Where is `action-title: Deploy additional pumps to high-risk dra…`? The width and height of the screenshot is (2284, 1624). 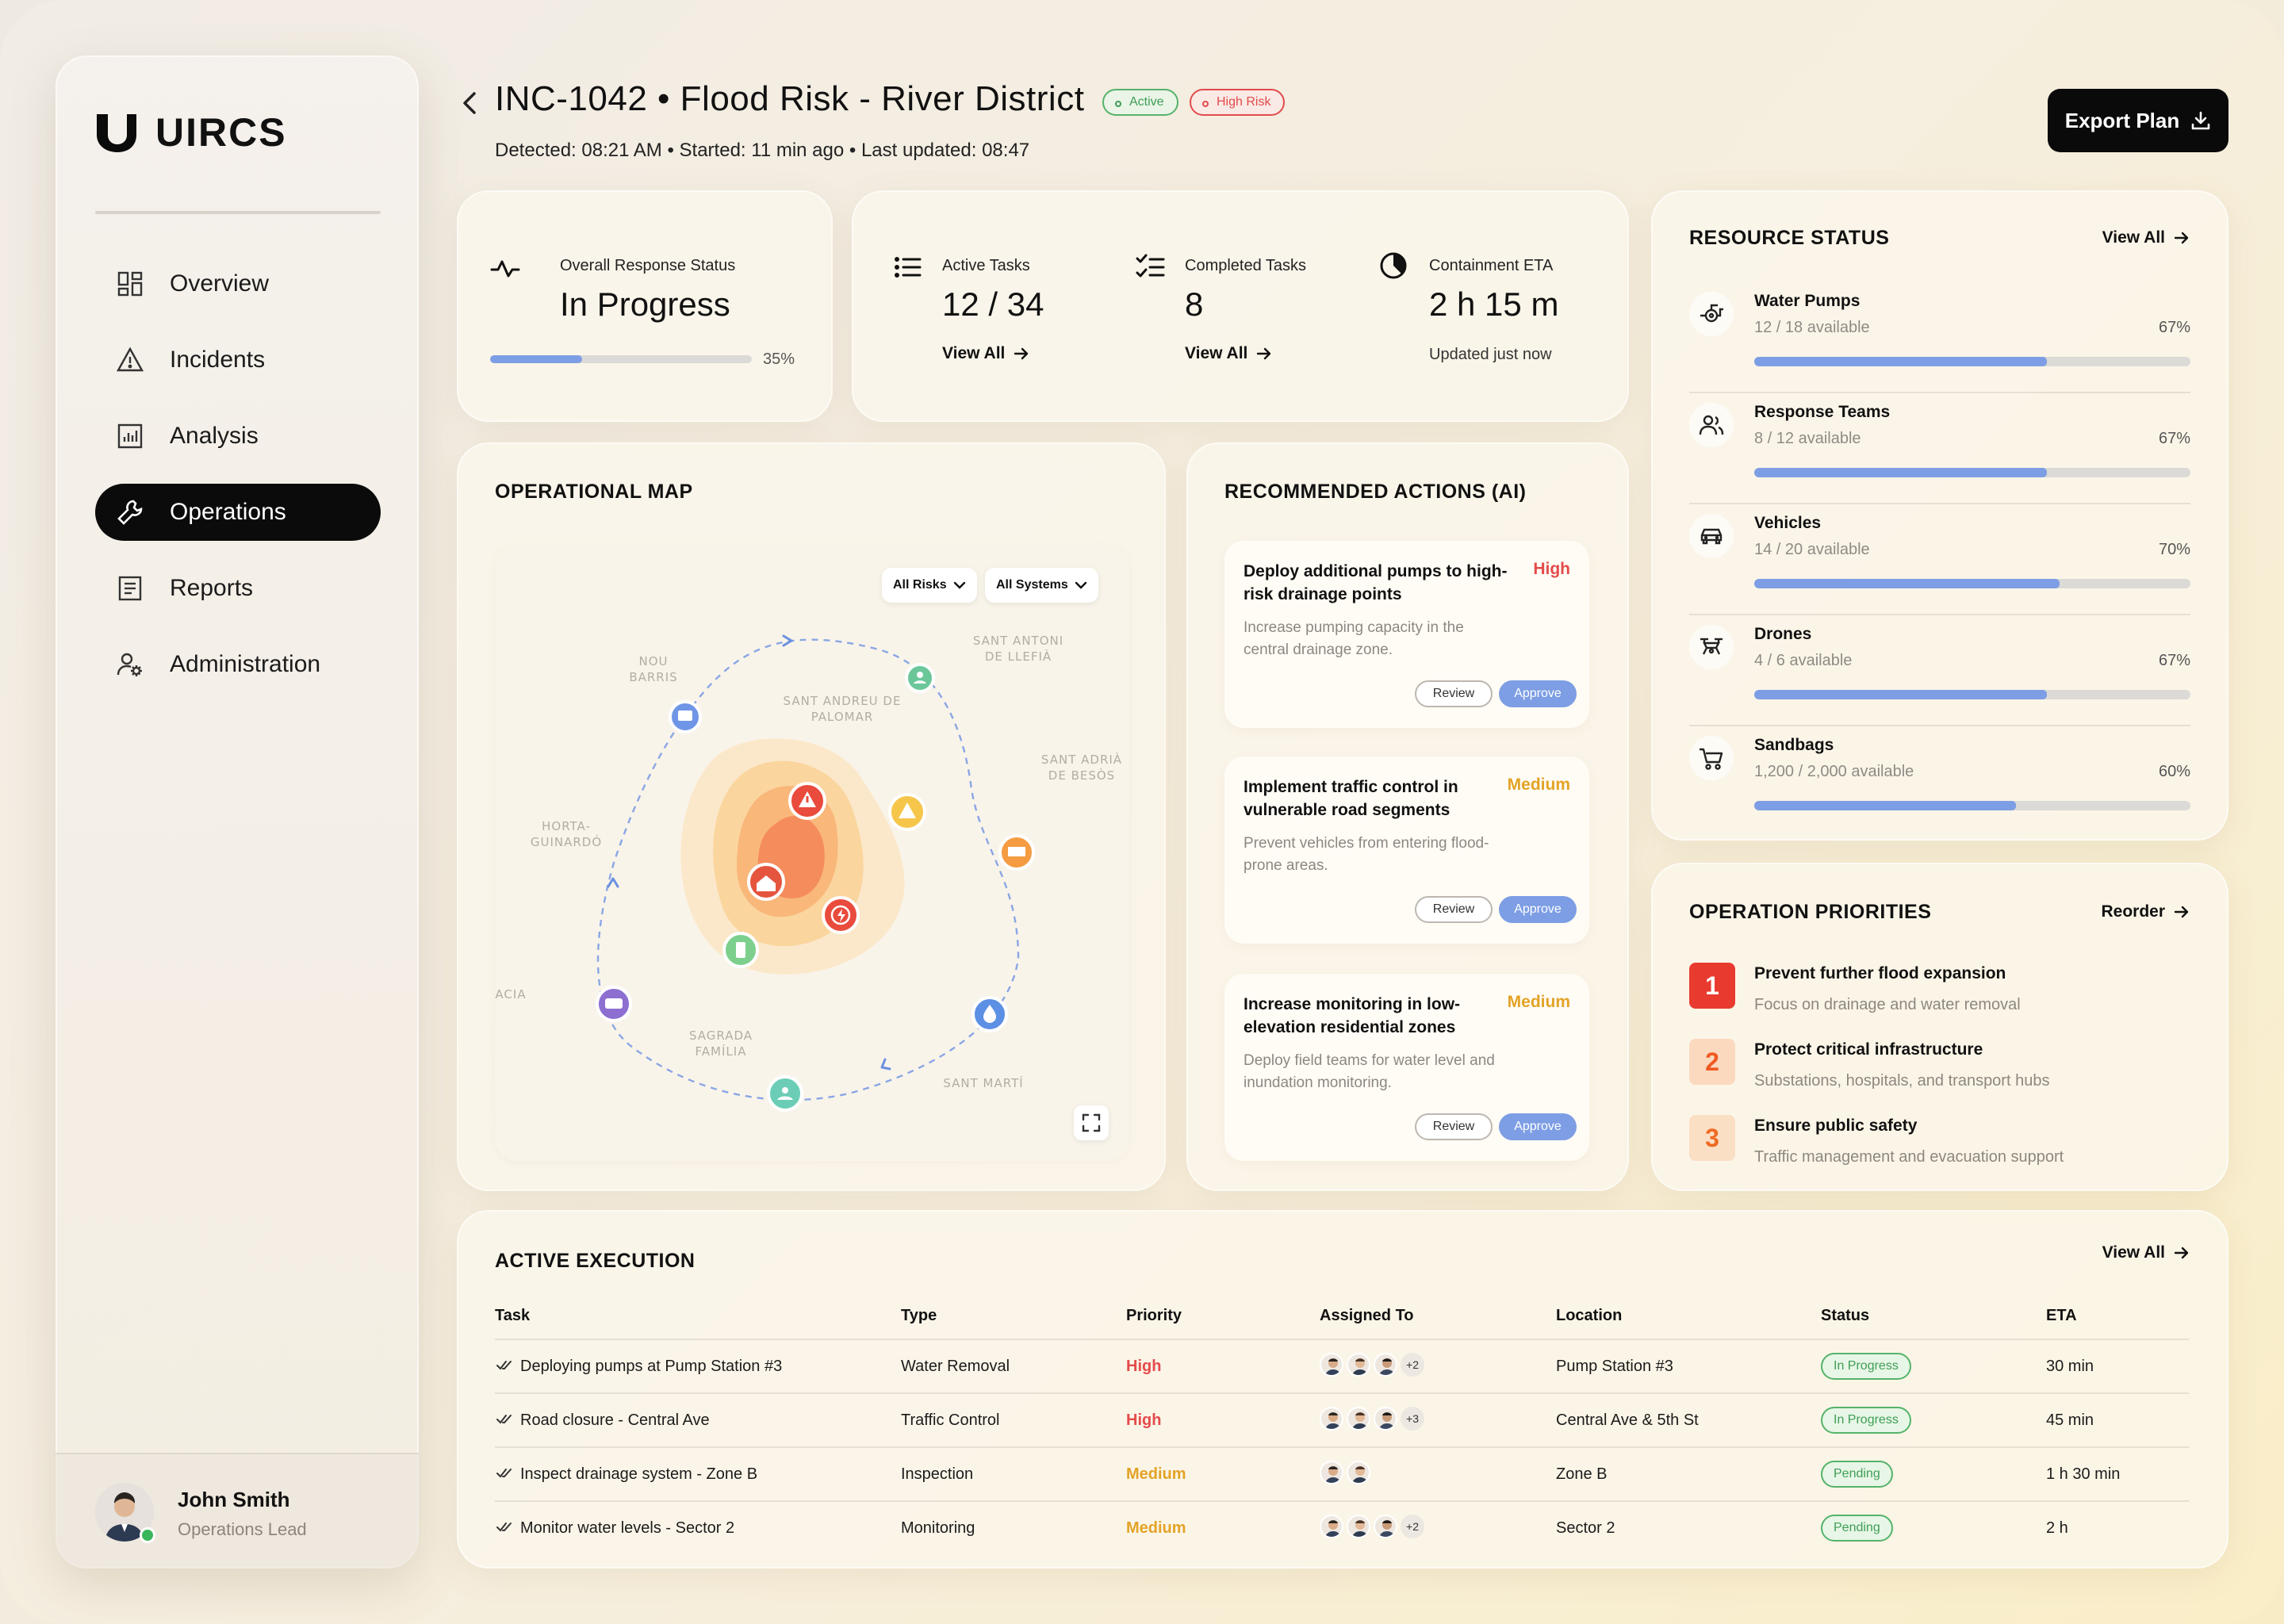 action-title: Deploy additional pumps to high-risk dra… is located at coordinates (1376, 582).